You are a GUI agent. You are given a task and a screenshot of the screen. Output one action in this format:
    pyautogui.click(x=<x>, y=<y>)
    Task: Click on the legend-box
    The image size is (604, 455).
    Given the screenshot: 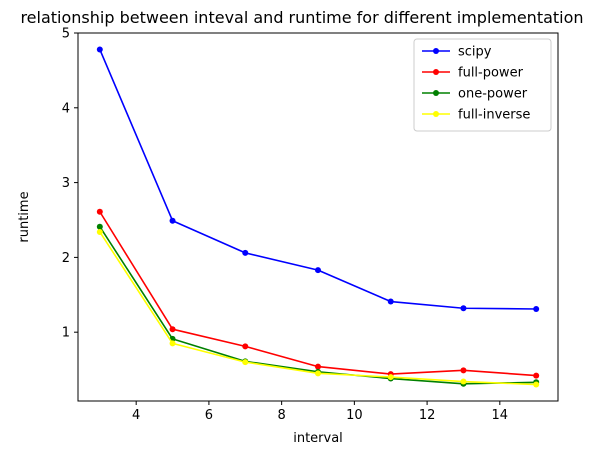 What is the action you would take?
    pyautogui.click(x=482, y=85)
    